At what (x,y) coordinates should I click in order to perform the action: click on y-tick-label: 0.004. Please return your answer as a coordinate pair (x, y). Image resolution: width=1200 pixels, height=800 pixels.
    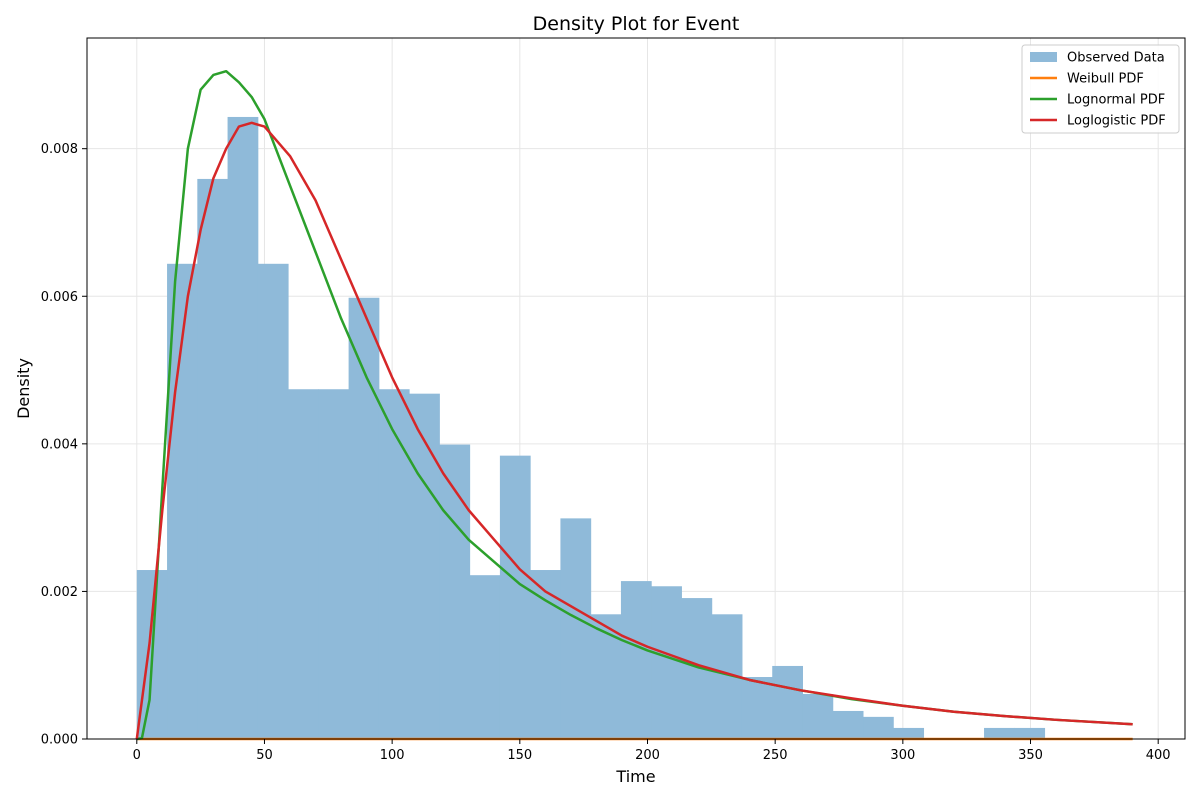
    Looking at the image, I should click on (59, 444).